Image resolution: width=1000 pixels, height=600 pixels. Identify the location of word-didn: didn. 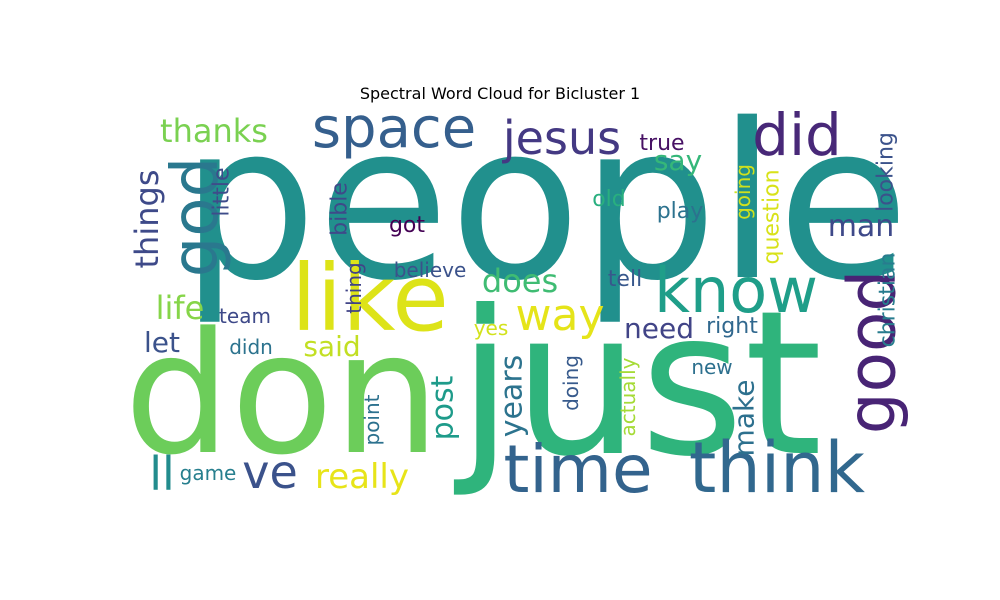
(251, 347).